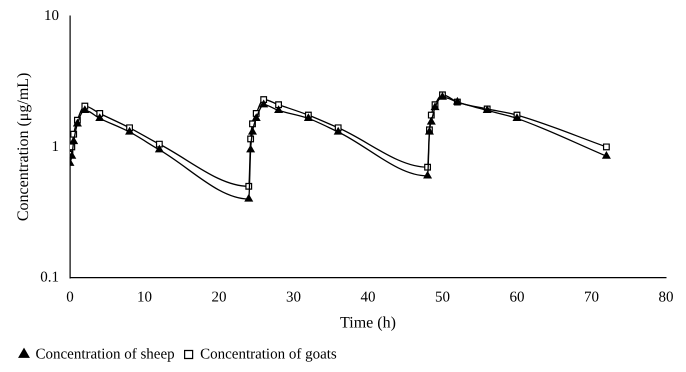 Image resolution: width=686 pixels, height=372 pixels. Describe the element at coordinates (144, 298) in the screenshot. I see `x-tick-label: 10` at that location.